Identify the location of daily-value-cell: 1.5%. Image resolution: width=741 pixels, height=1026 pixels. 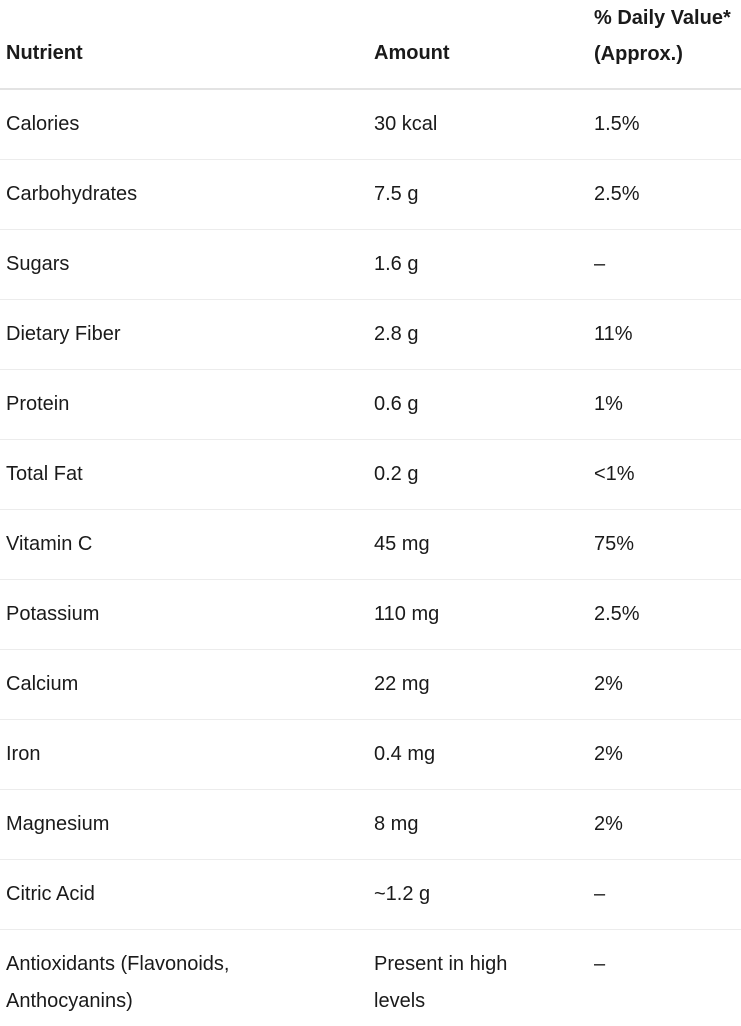
(617, 124).